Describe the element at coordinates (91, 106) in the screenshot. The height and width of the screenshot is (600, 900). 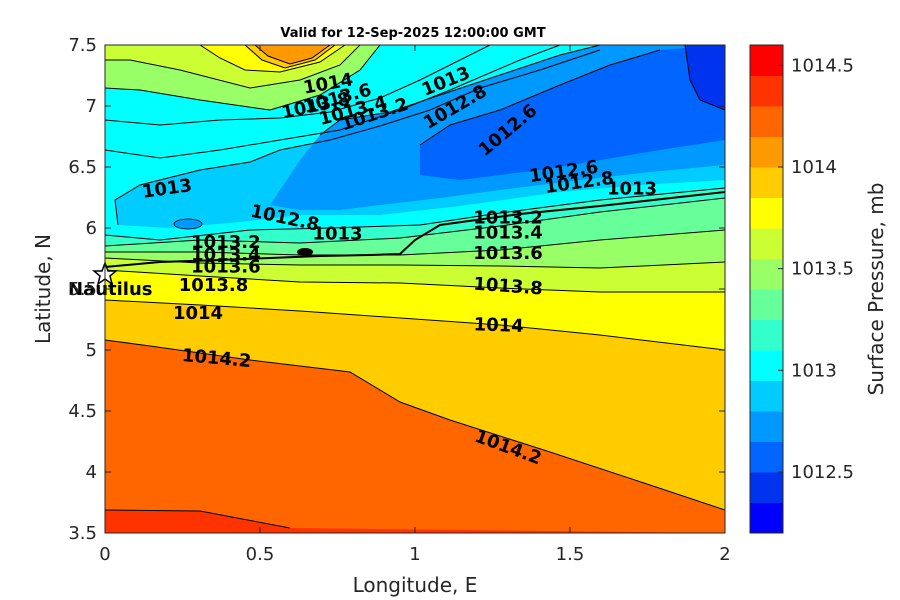
I see `y-tick-label: 7` at that location.